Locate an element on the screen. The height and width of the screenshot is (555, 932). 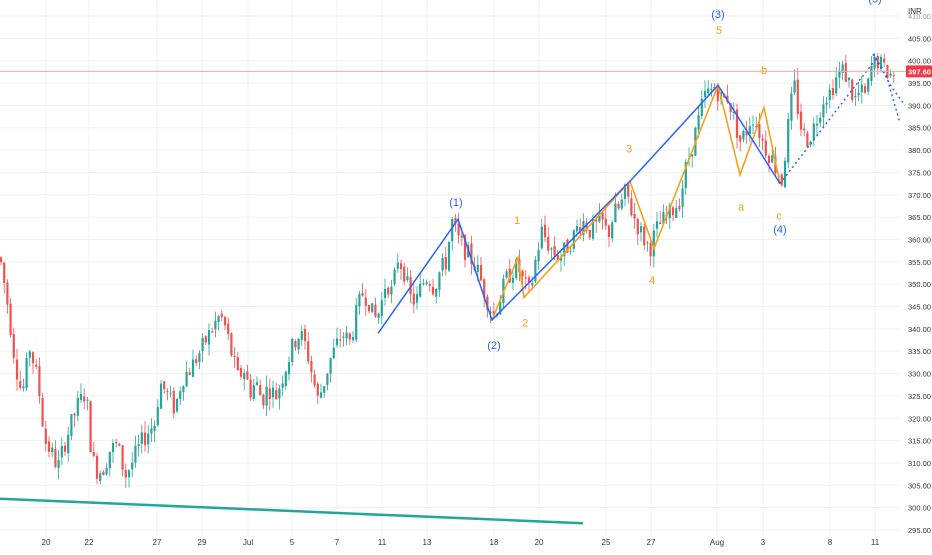
last-price-tag is located at coordinates (919, 71).